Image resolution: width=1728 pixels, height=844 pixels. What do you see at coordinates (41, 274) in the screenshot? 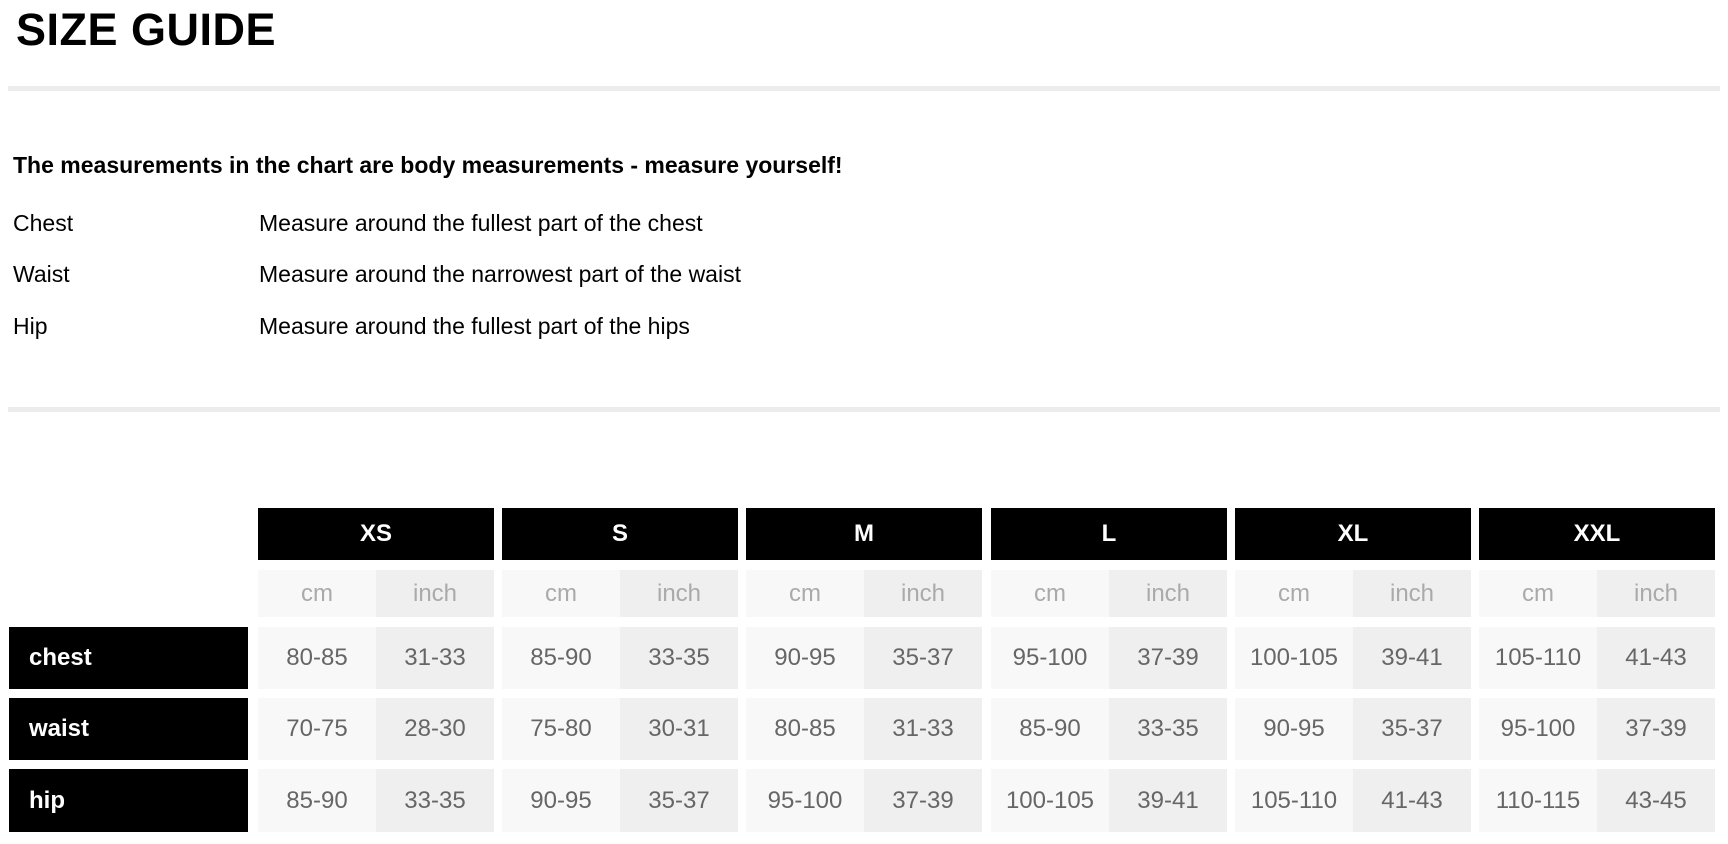
I see `measurement-name: Waist` at bounding box center [41, 274].